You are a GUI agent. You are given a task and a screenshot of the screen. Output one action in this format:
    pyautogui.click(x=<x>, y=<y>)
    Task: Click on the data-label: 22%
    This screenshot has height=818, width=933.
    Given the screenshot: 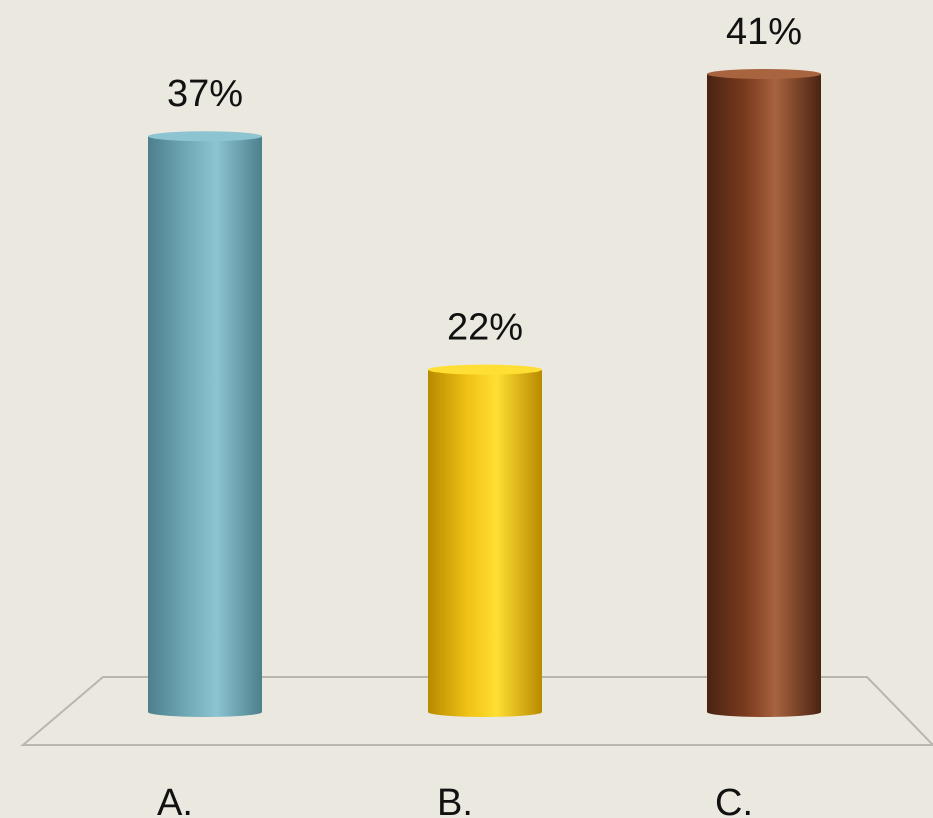 What is the action you would take?
    pyautogui.click(x=485, y=328)
    